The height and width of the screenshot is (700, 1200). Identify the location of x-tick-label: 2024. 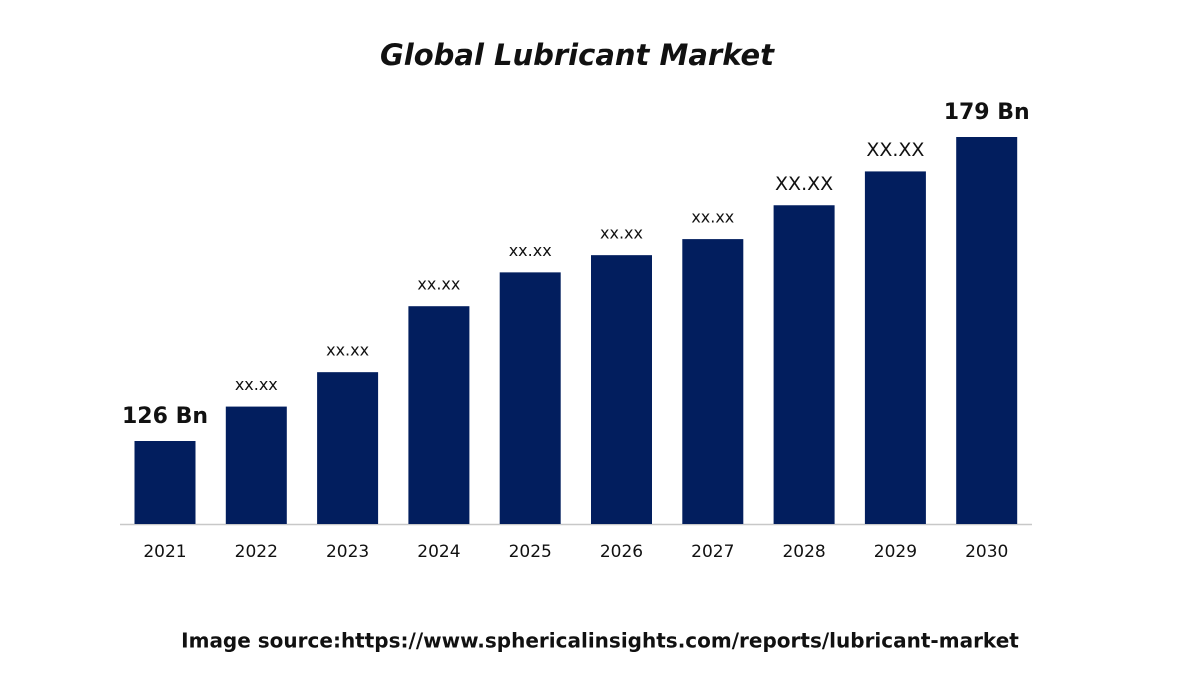
(438, 552).